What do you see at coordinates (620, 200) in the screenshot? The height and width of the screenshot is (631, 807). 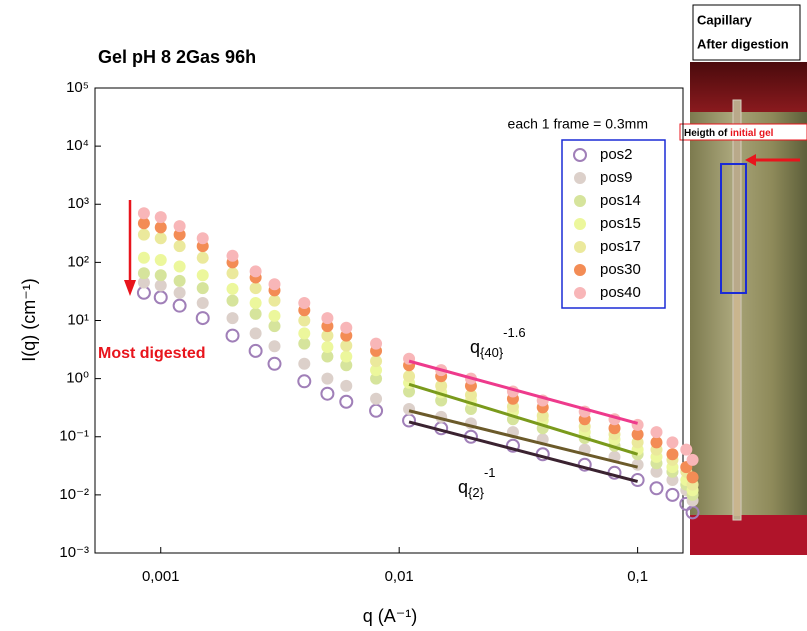 I see `legend-label: pos14` at bounding box center [620, 200].